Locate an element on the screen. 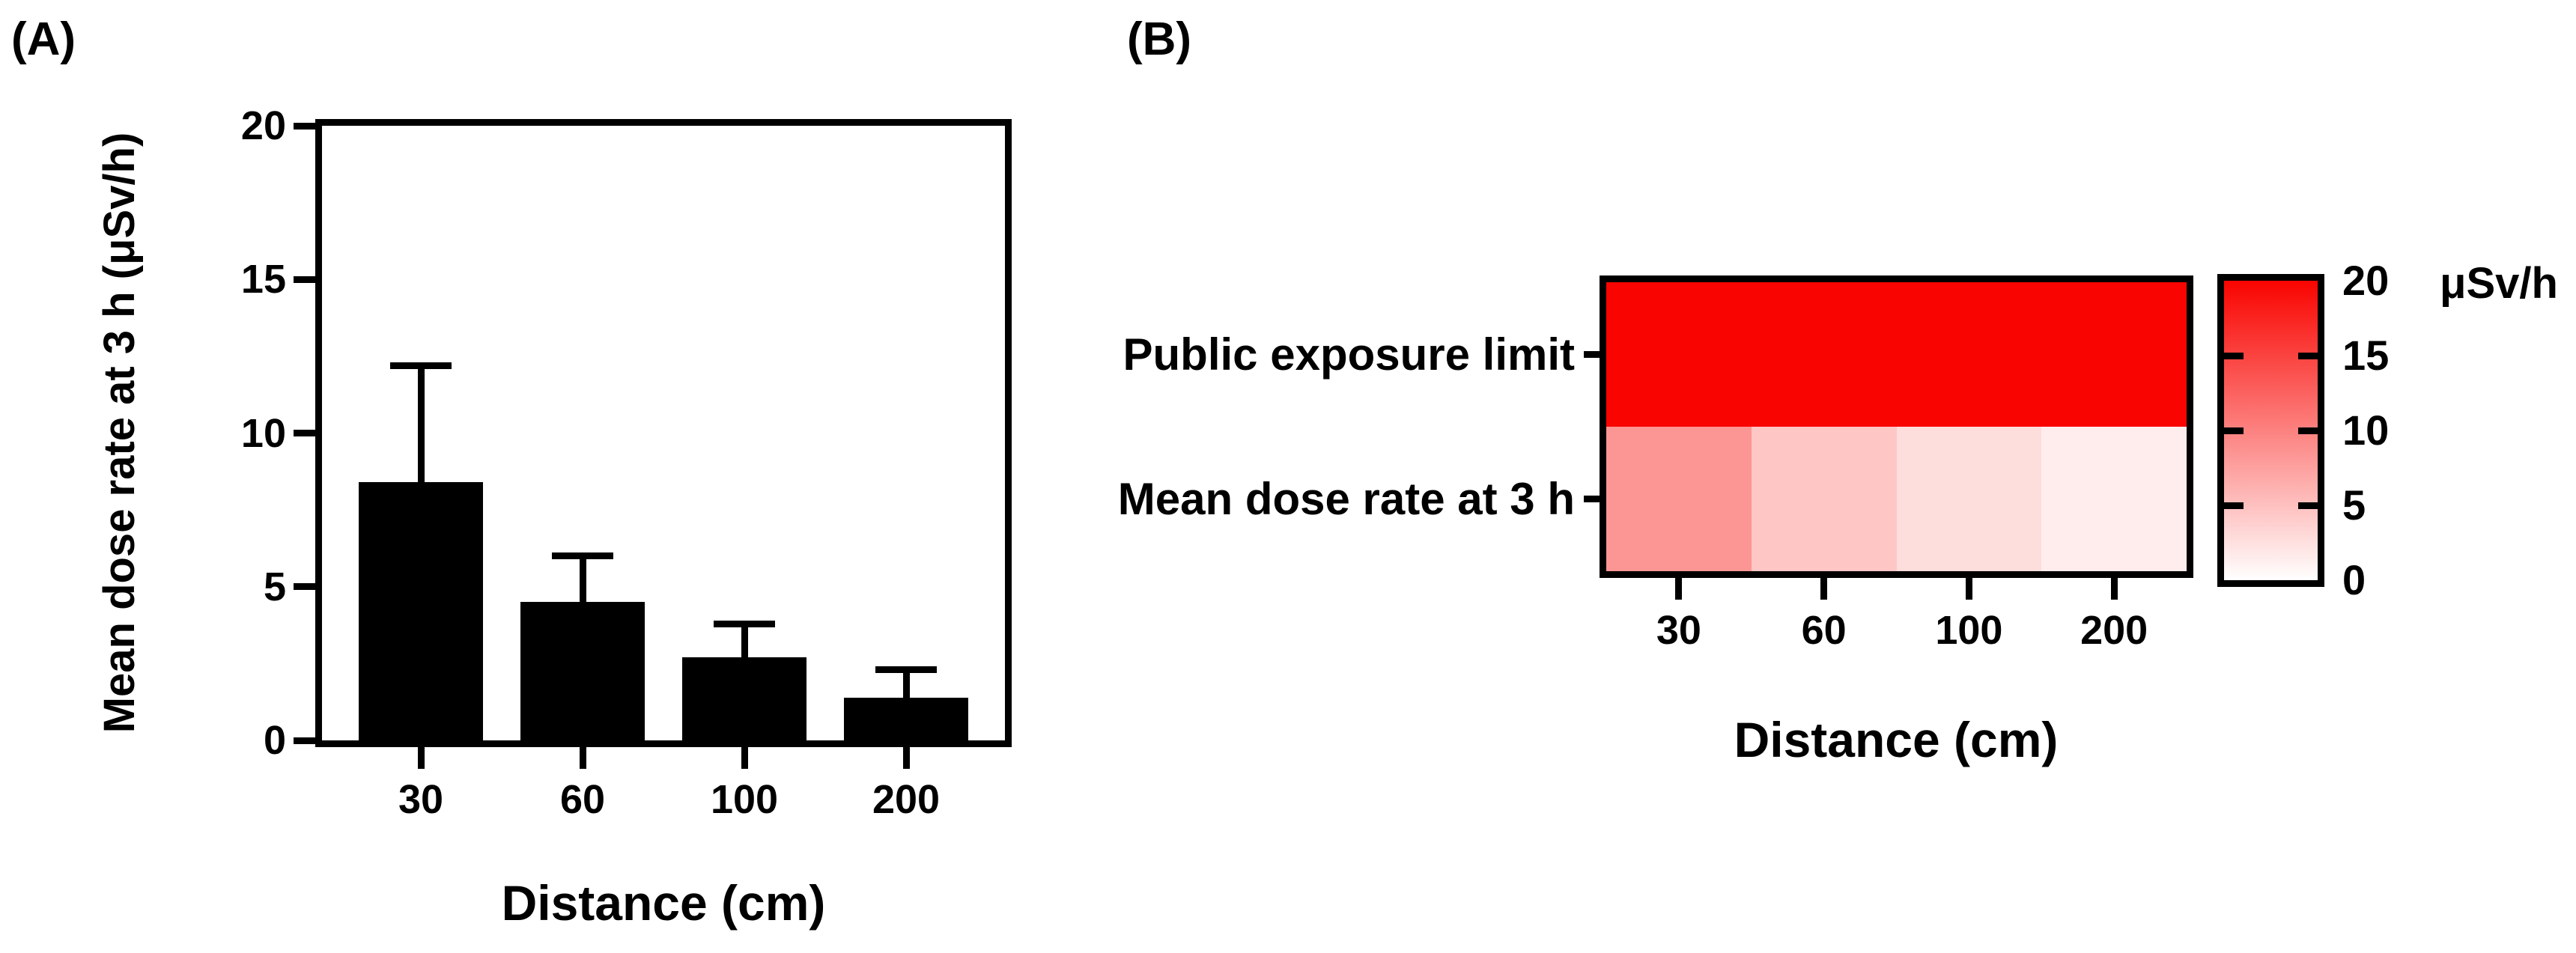 This screenshot has height=953, width=2576. colorbar is located at coordinates (2270, 430).